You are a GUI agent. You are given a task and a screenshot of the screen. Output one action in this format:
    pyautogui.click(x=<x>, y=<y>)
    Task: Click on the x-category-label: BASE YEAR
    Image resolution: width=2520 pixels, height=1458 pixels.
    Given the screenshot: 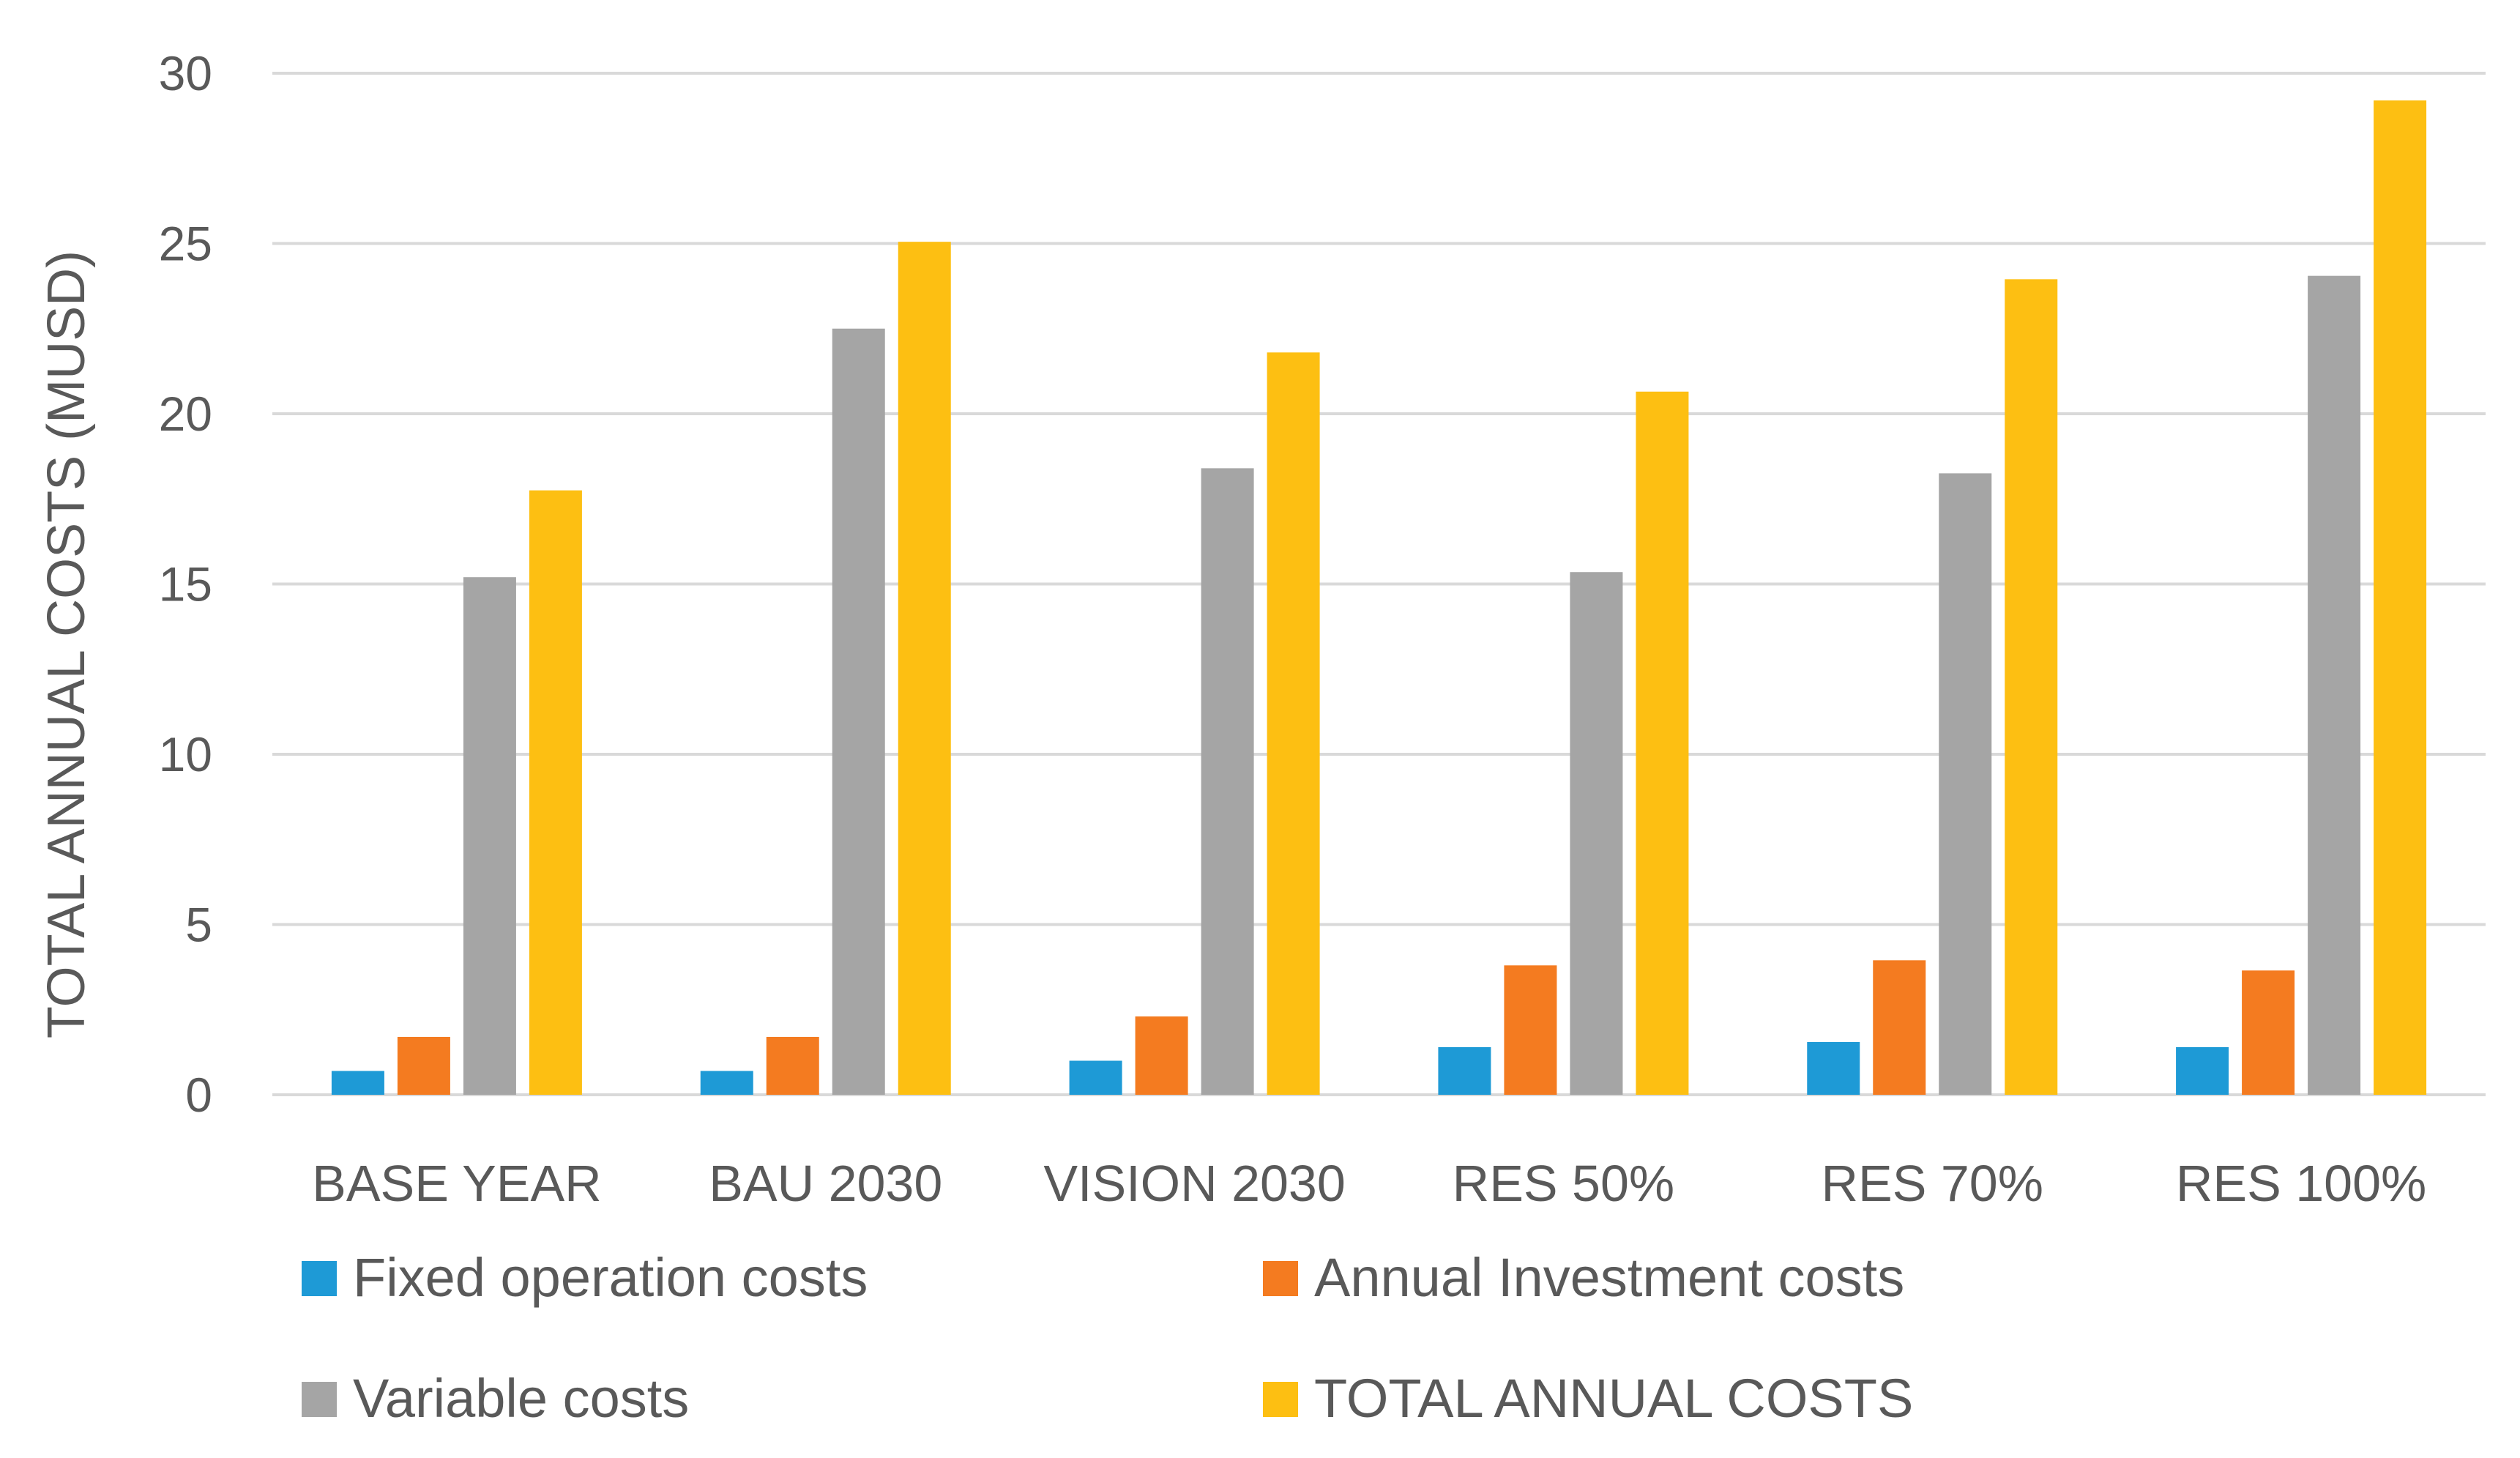 What is the action you would take?
    pyautogui.click(x=457, y=1183)
    